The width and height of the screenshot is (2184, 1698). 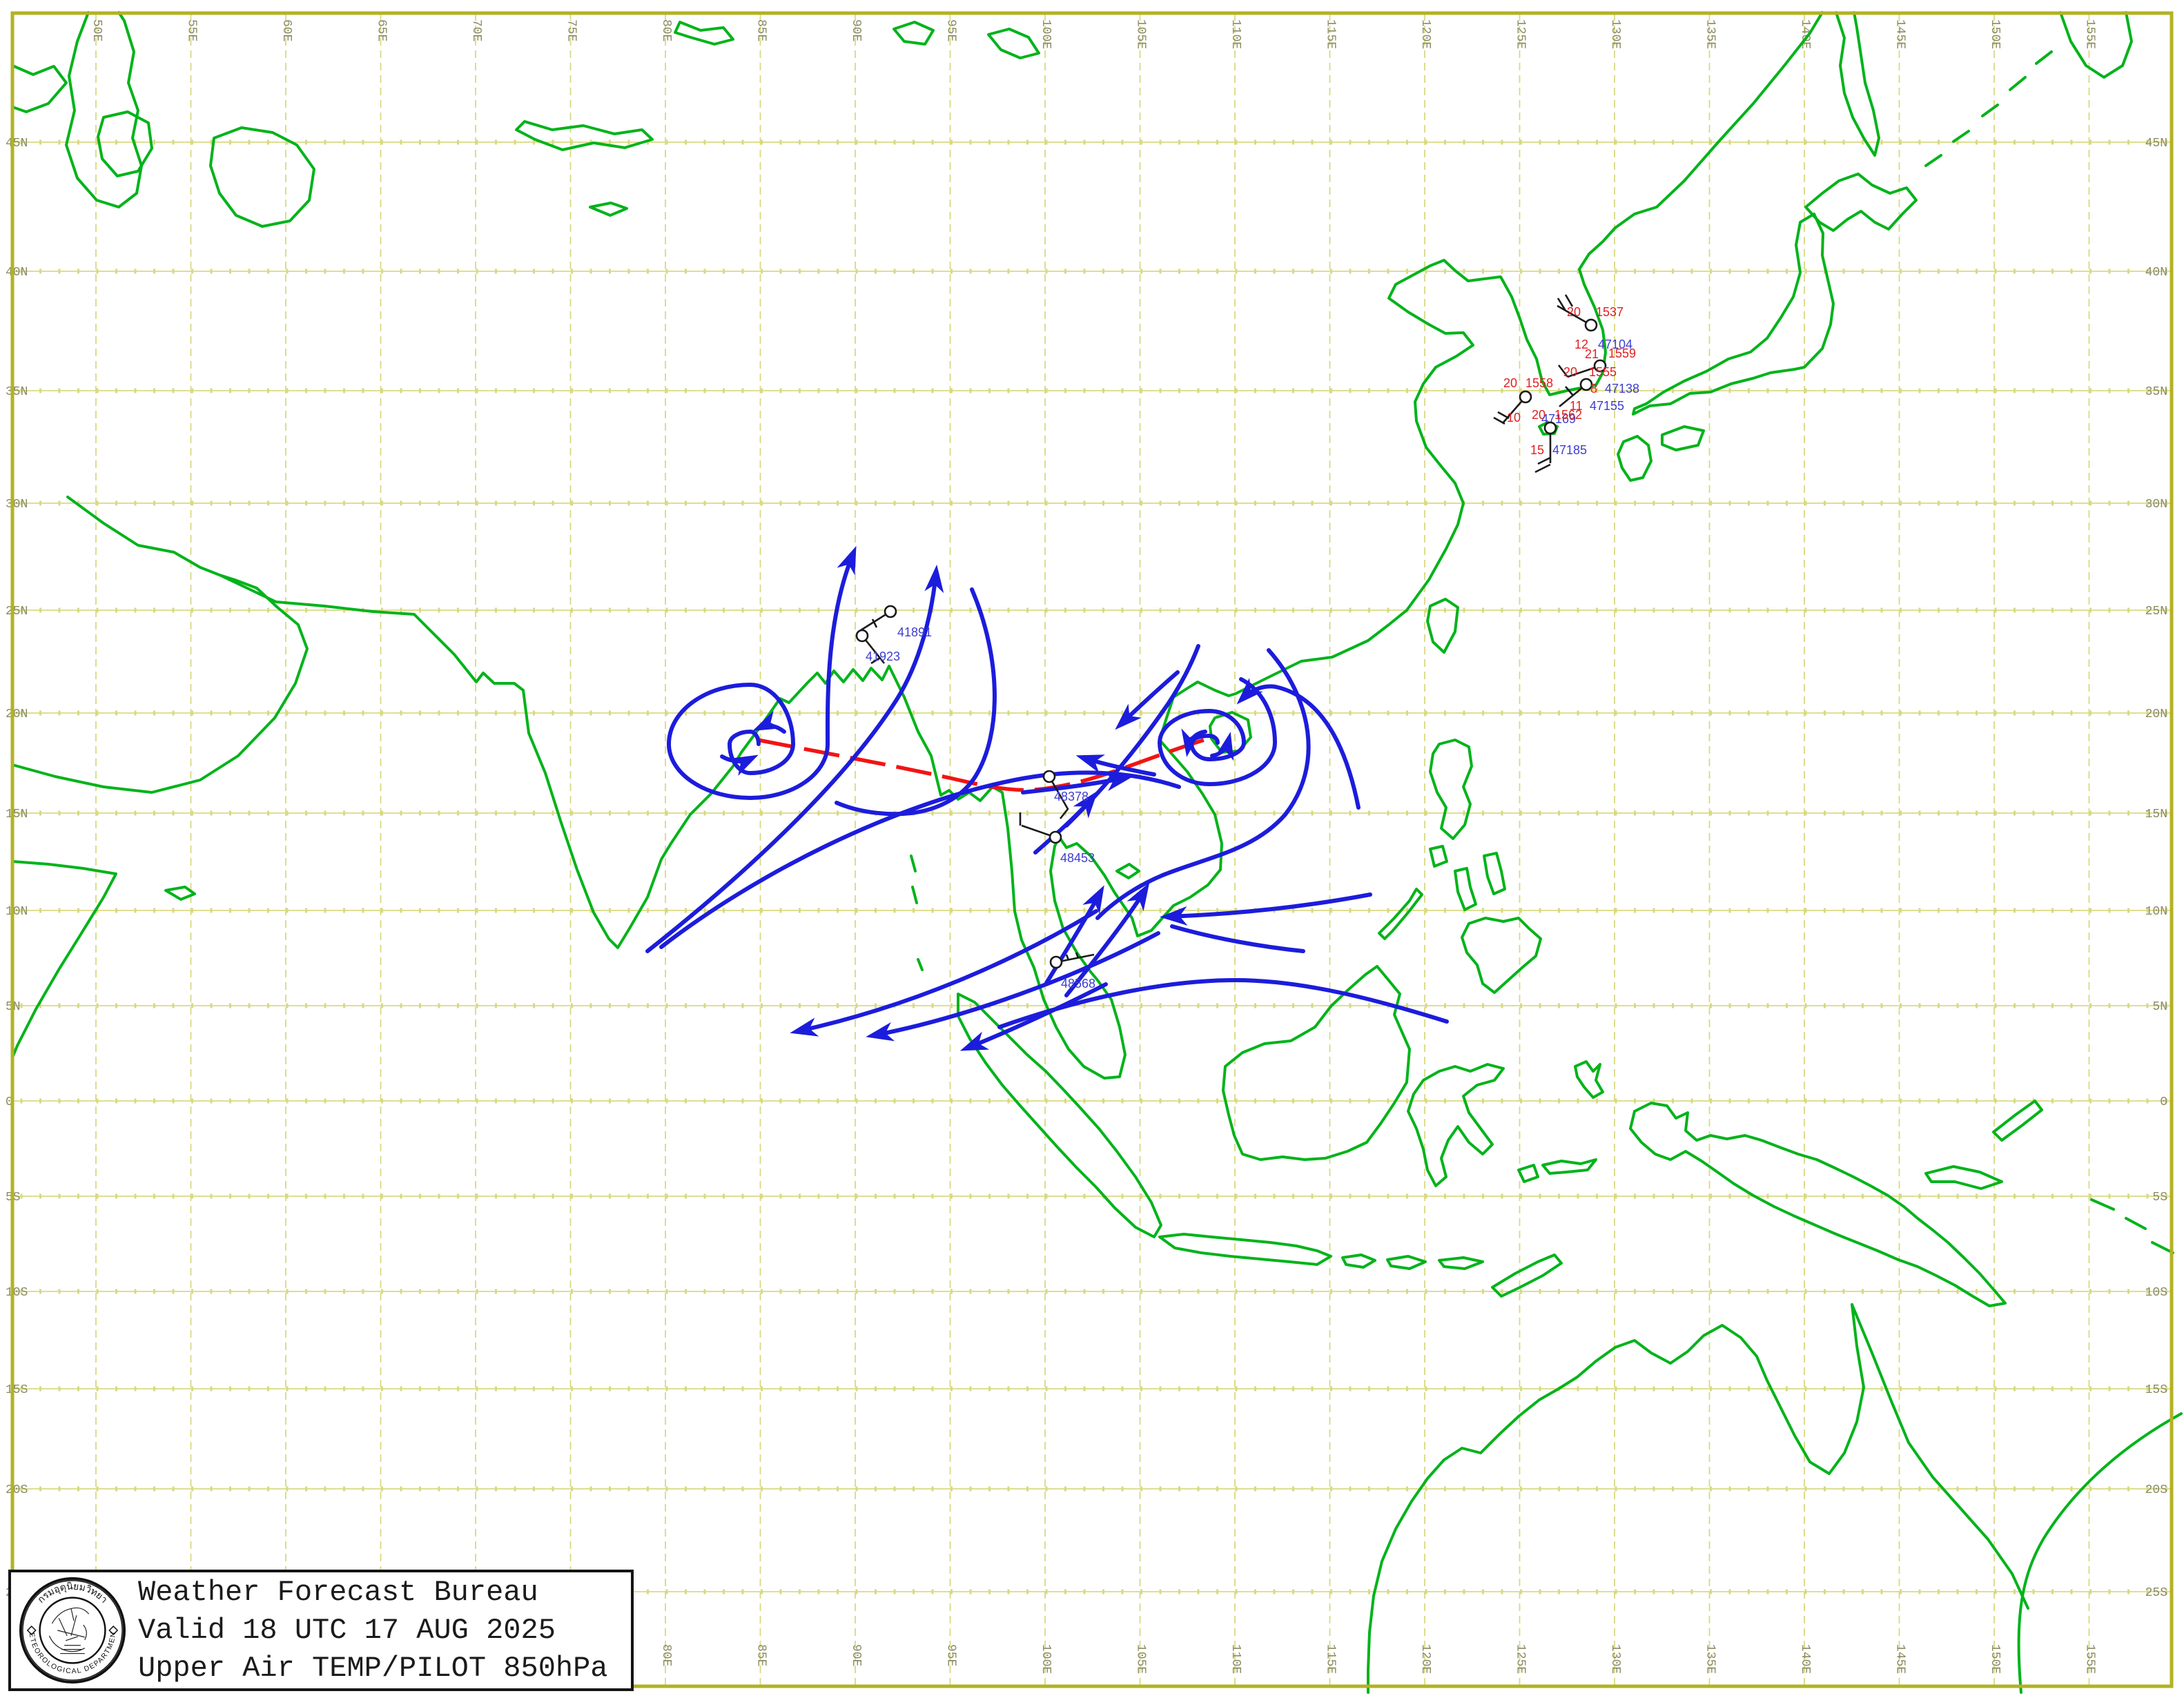 What do you see at coordinates (338, 1592) in the screenshot?
I see `org-name: Weather Forecast Bureau` at bounding box center [338, 1592].